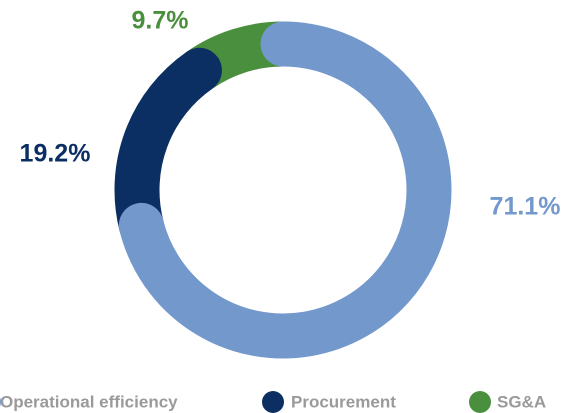 The width and height of the screenshot is (574, 413). I want to click on data-label: 19.2%, so click(55, 154).